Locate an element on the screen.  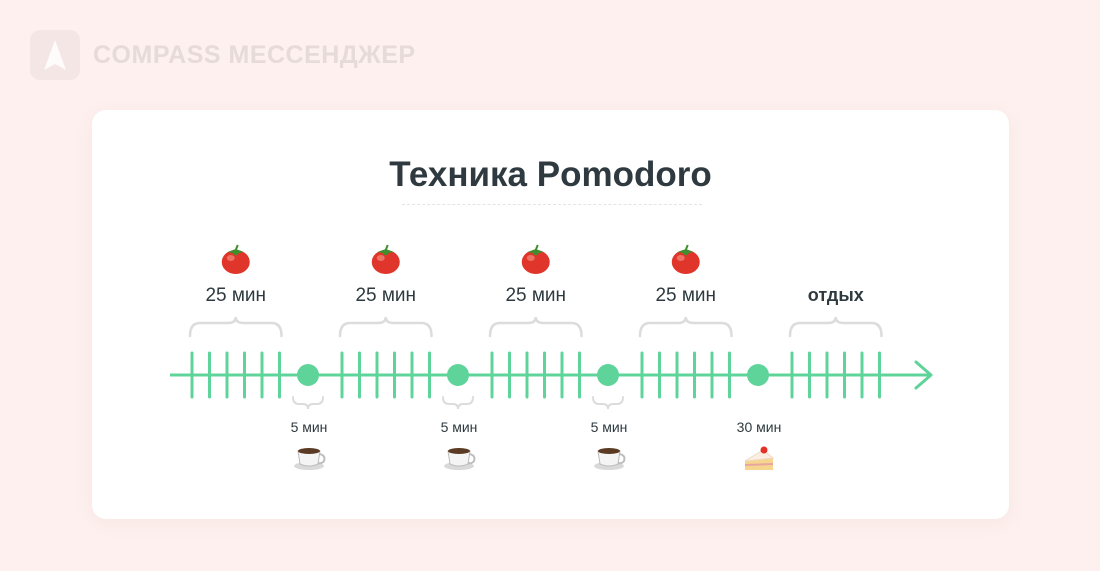
break-label: 30 мин is located at coordinates (759, 427).